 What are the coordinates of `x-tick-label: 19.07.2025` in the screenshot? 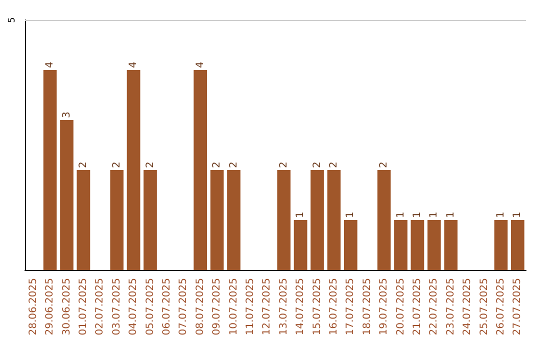 It's located at (384, 307).